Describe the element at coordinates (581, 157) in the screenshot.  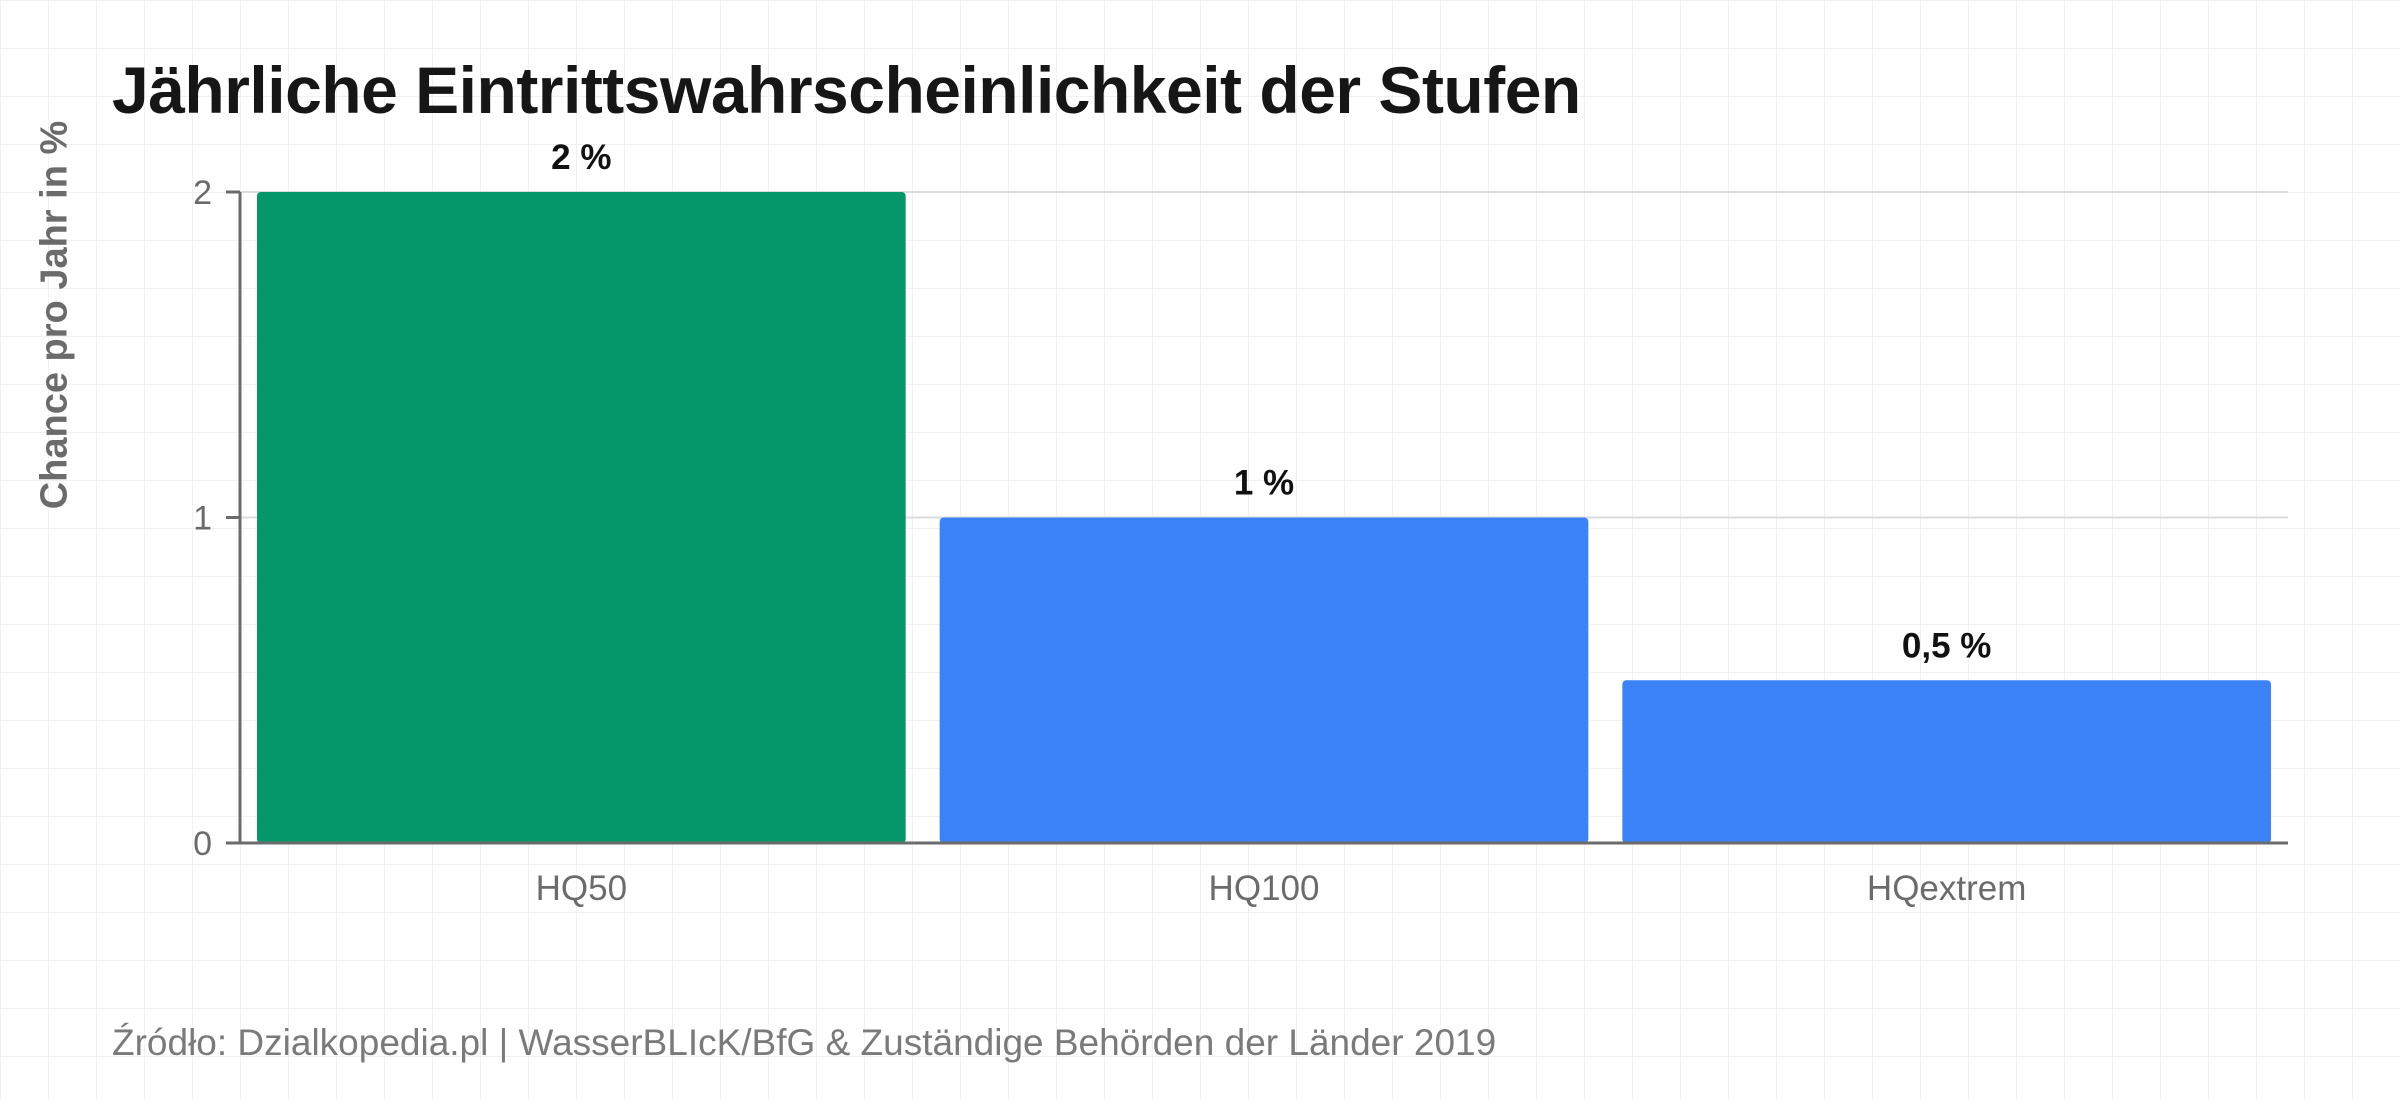
I see `data-label-hq50: 2 %` at that location.